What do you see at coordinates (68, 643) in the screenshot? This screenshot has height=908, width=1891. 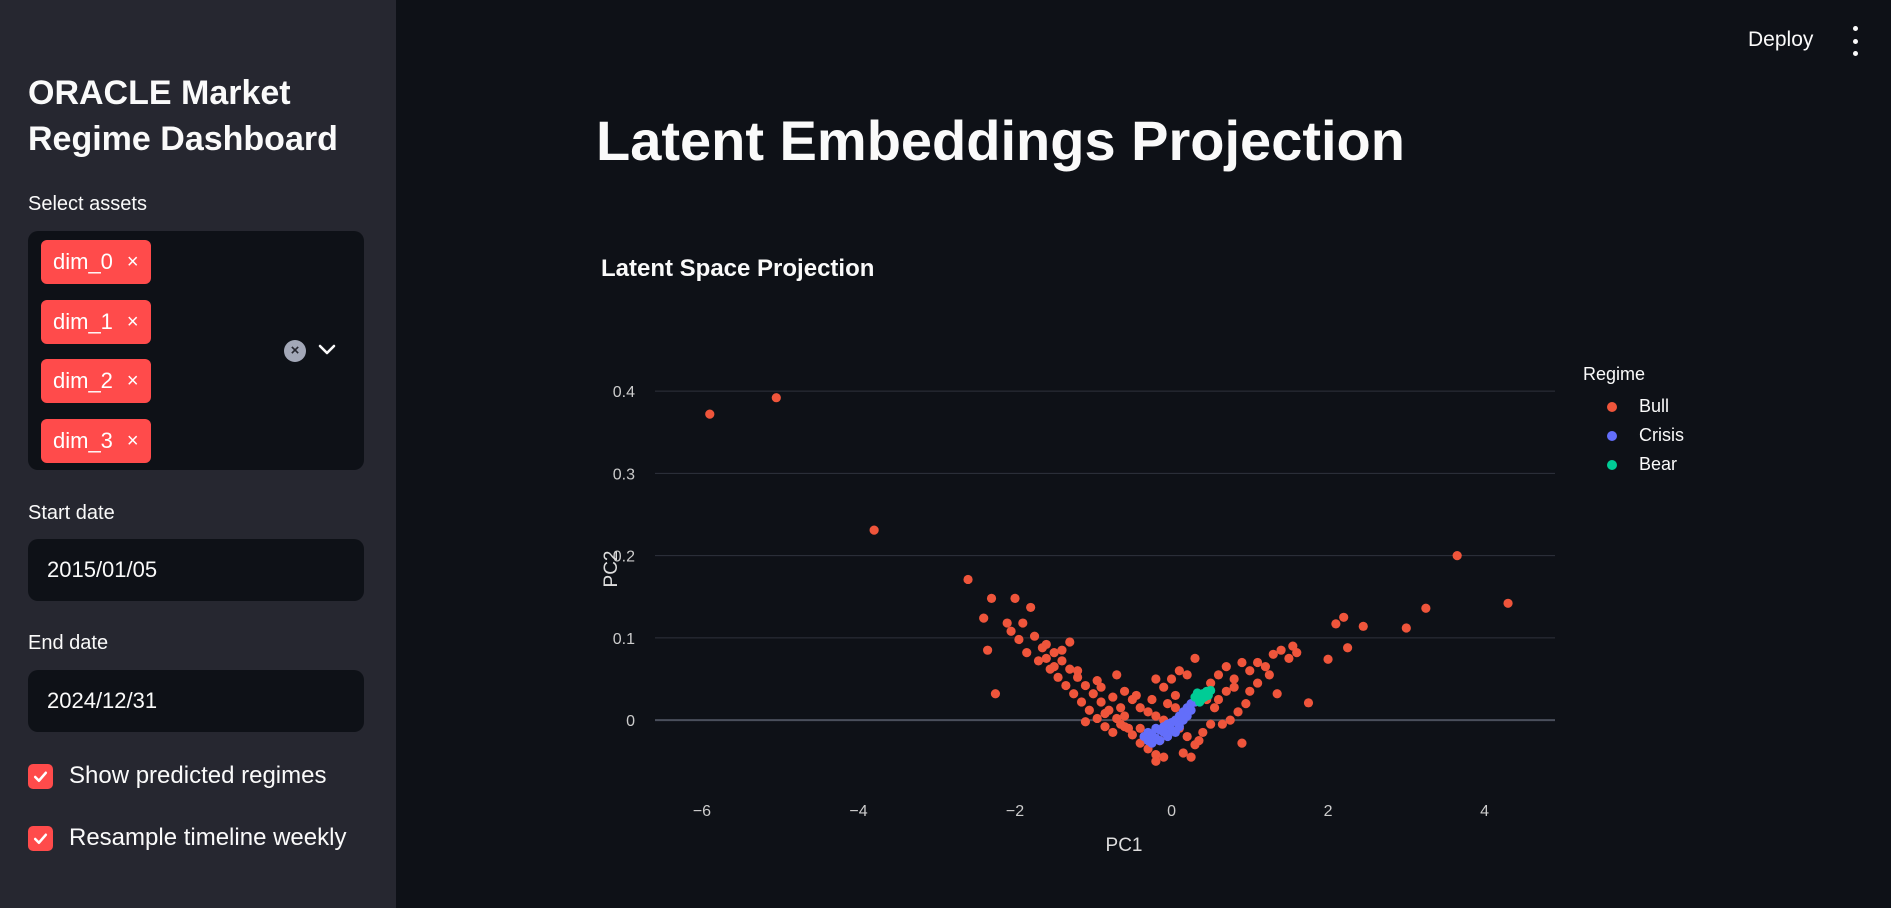 I see `end-date-label: End date` at bounding box center [68, 643].